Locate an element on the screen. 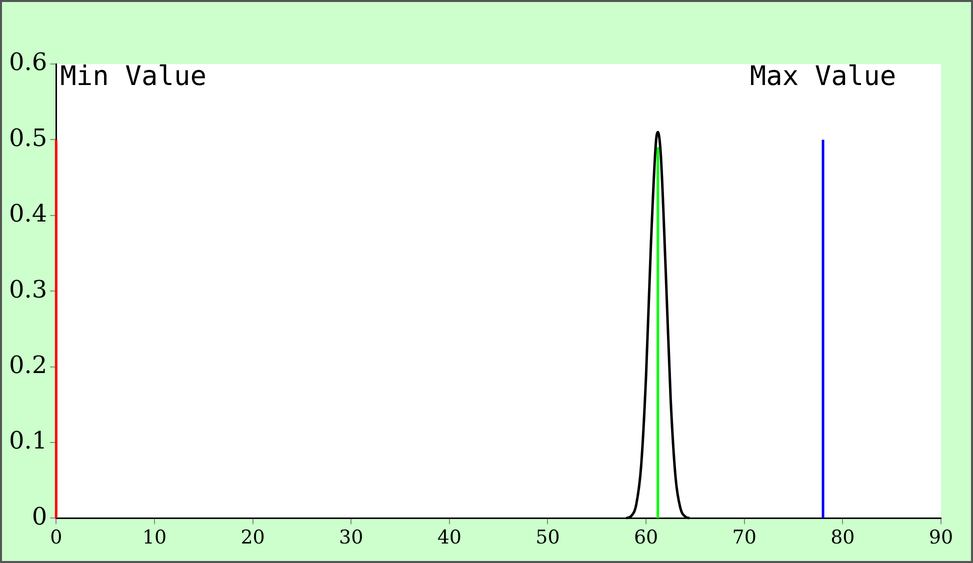 This screenshot has width=973, height=563. x-tick-label: 50 is located at coordinates (548, 537).